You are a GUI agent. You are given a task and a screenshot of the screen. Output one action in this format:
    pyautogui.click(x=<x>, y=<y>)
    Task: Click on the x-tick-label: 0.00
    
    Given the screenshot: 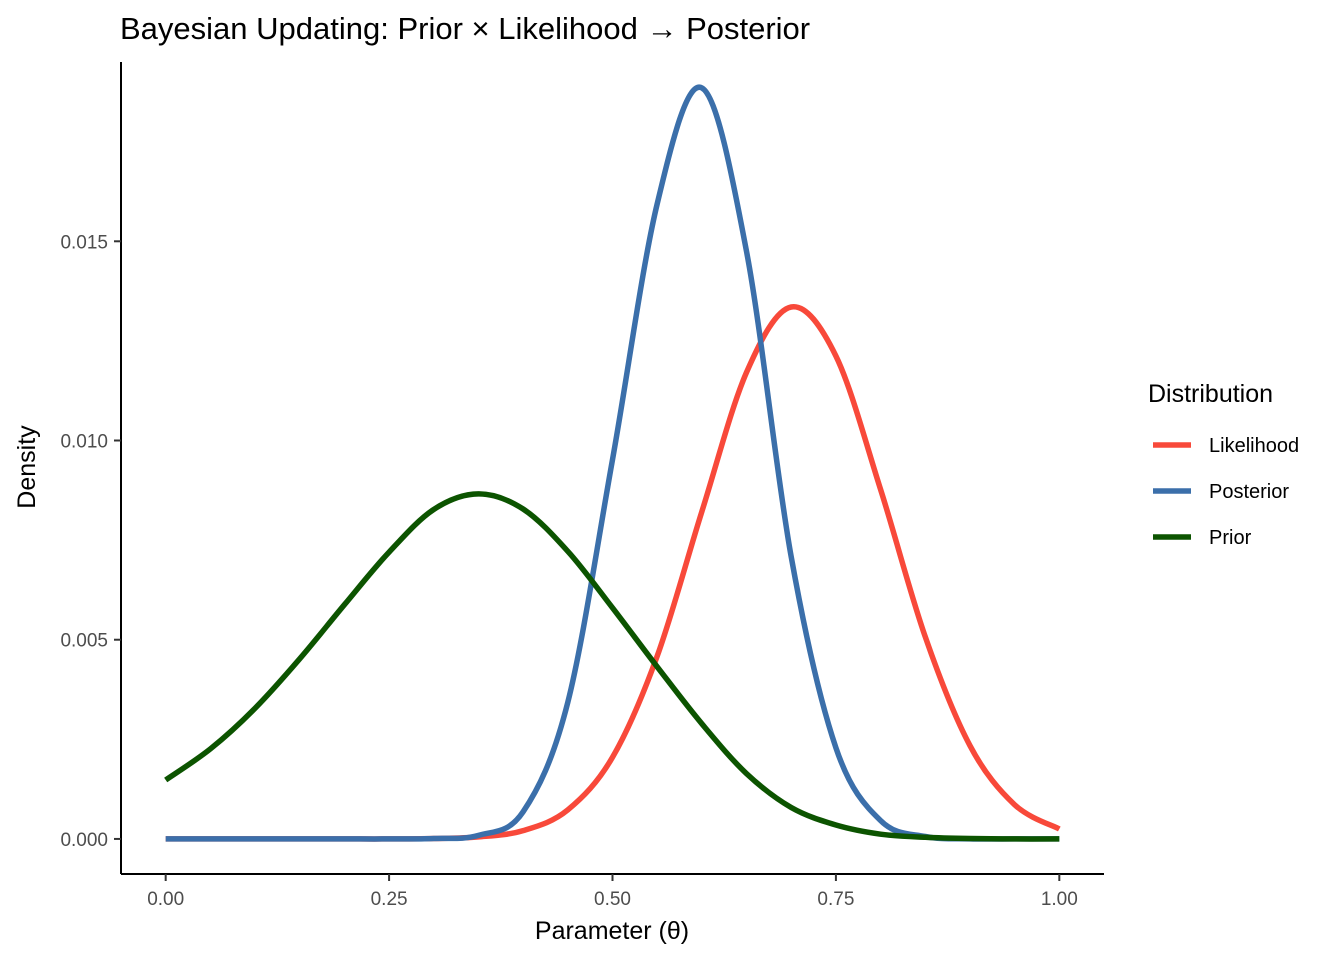 What is the action you would take?
    pyautogui.click(x=165, y=899)
    